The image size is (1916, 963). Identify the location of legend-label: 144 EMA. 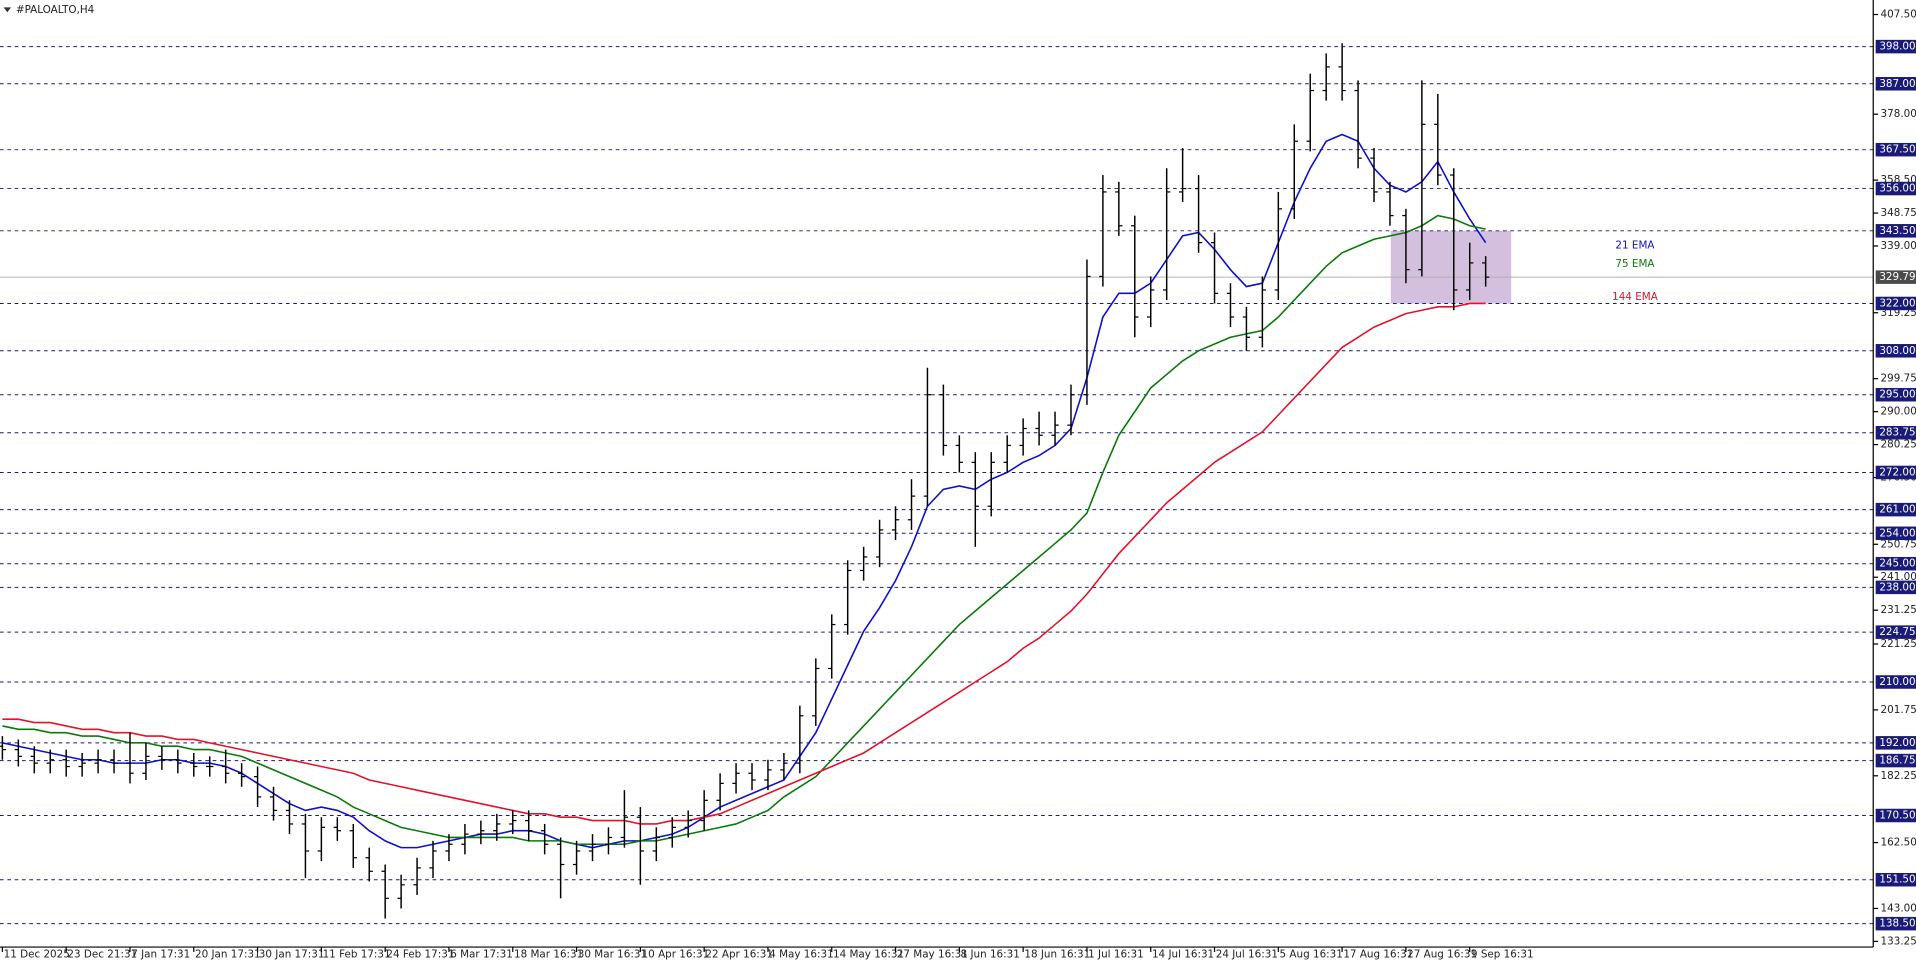
(1635, 297).